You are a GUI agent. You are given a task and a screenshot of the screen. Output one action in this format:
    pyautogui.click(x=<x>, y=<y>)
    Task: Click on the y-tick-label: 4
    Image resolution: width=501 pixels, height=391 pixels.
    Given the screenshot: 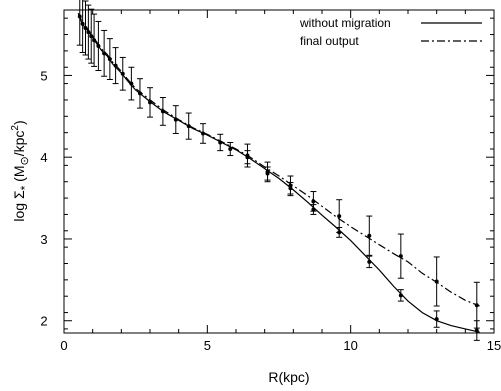 What is the action you would take?
    pyautogui.click(x=43, y=157)
    